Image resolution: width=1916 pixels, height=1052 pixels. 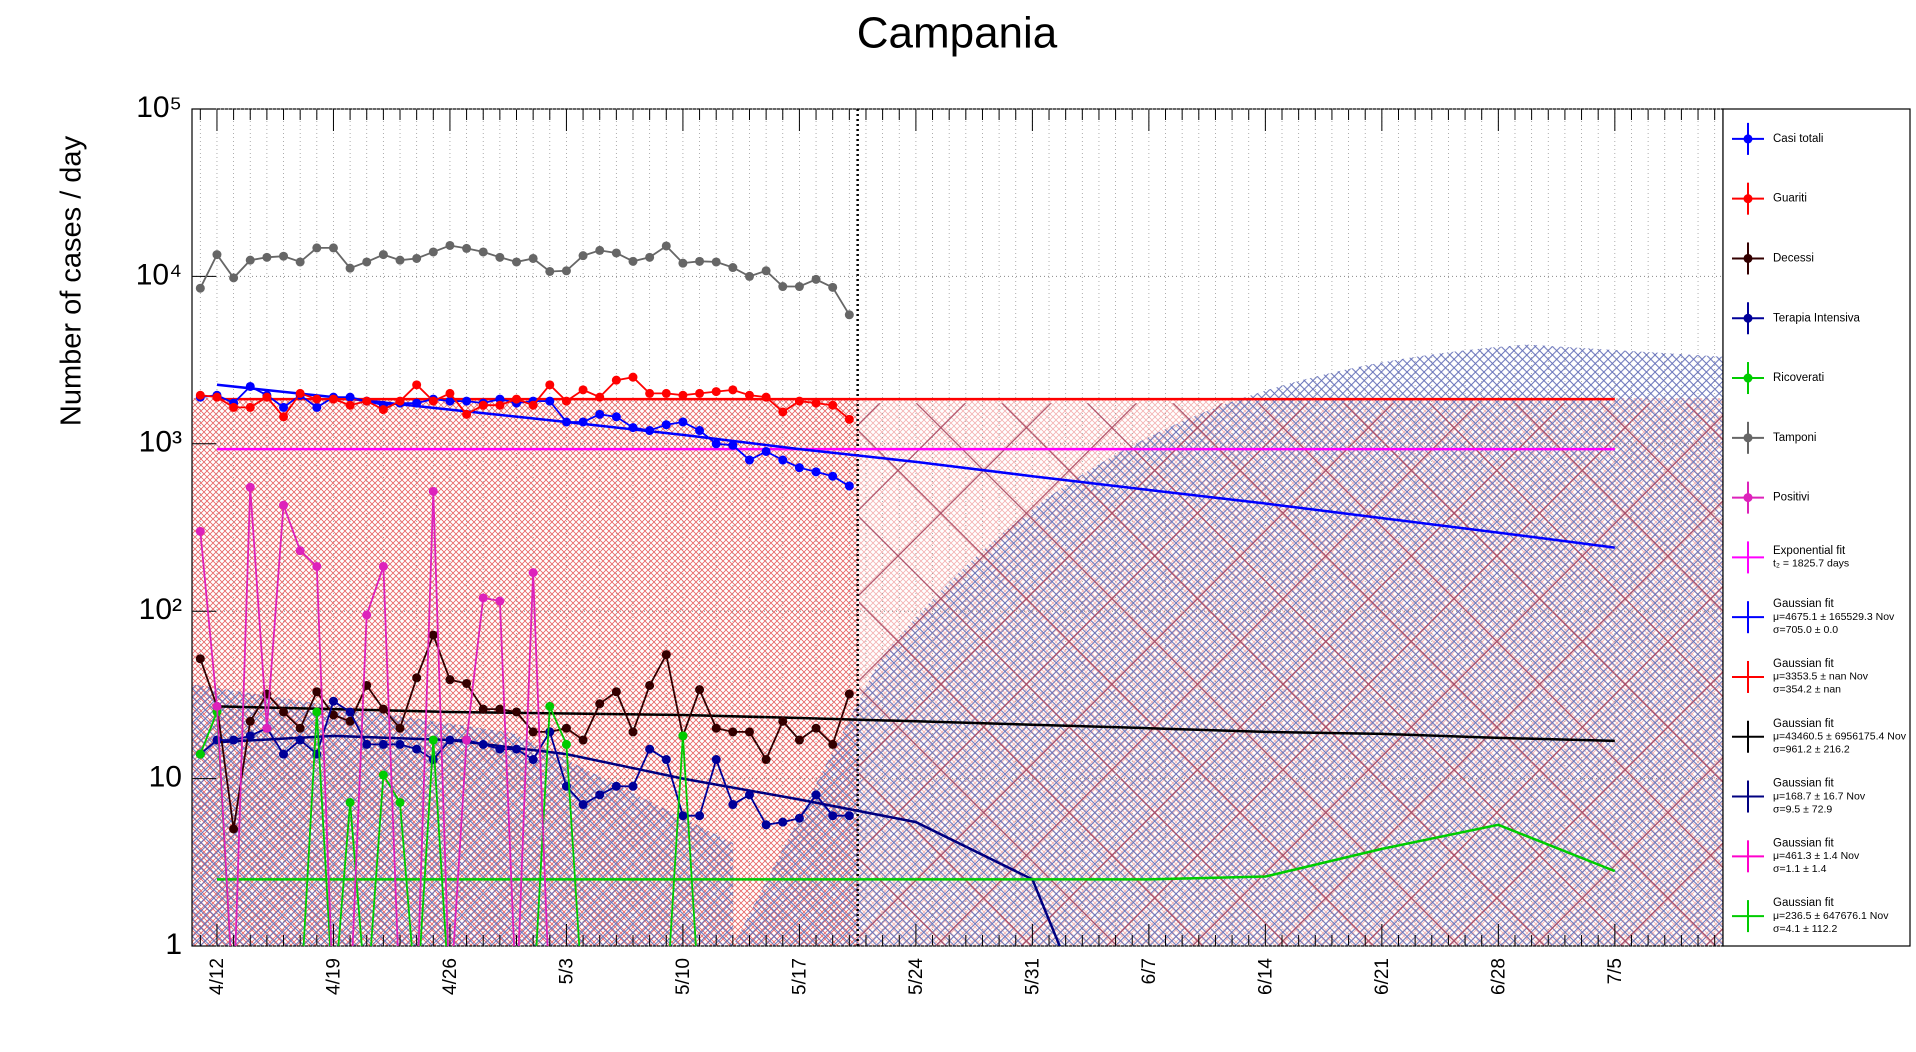 What do you see at coordinates (1802, 809) in the screenshot?
I see `legend-label: σ=9.5 ± 72.9` at bounding box center [1802, 809].